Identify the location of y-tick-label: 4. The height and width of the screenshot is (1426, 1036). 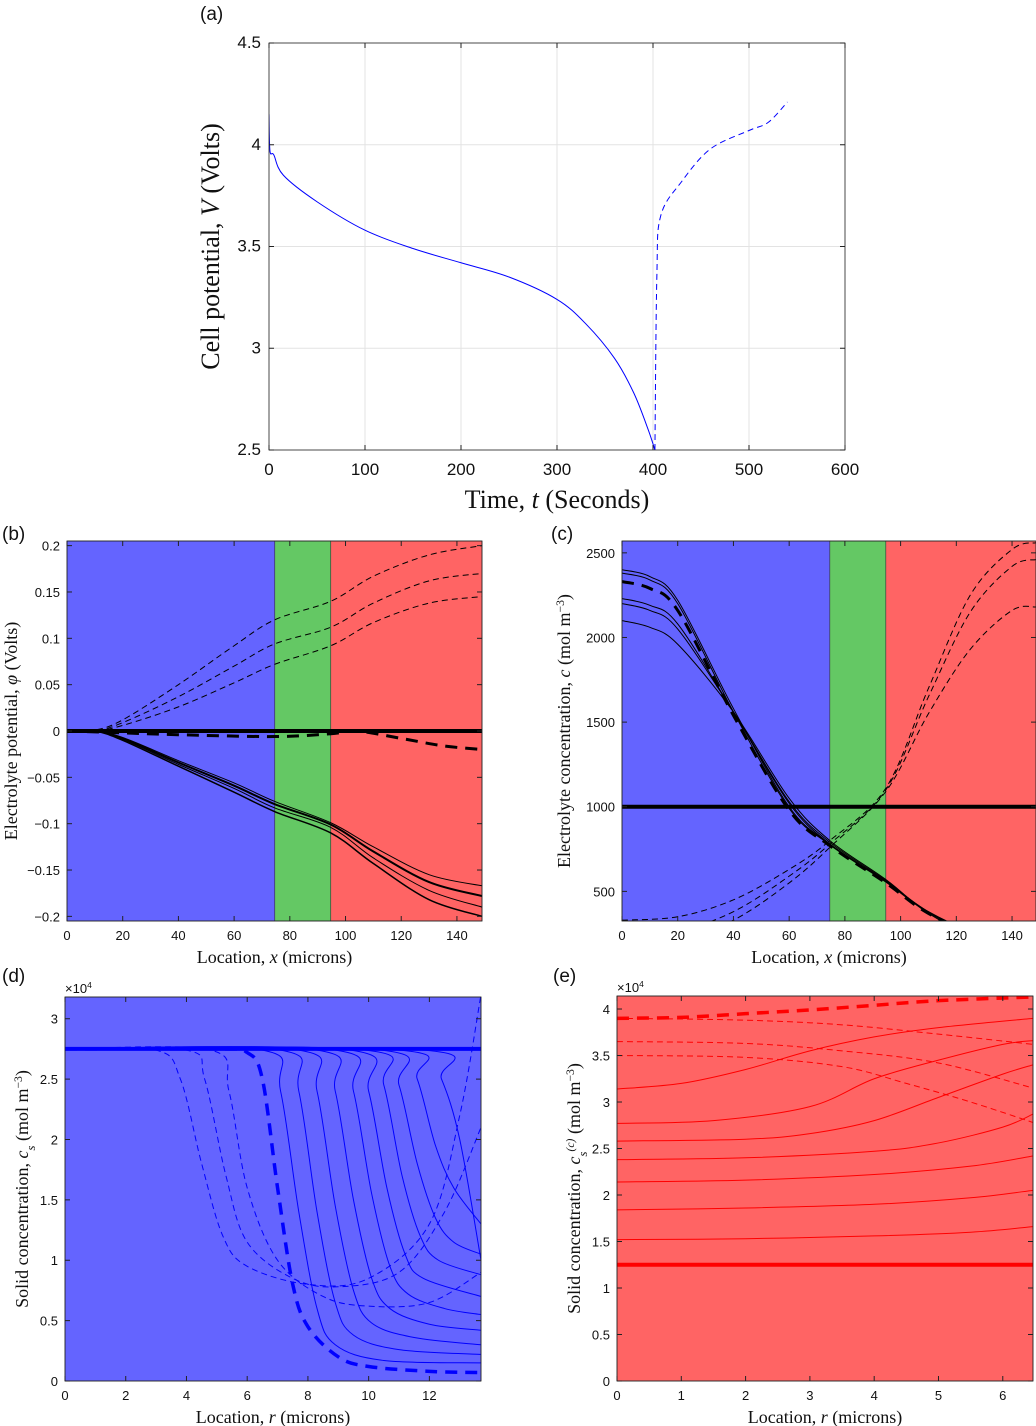
(606, 1009).